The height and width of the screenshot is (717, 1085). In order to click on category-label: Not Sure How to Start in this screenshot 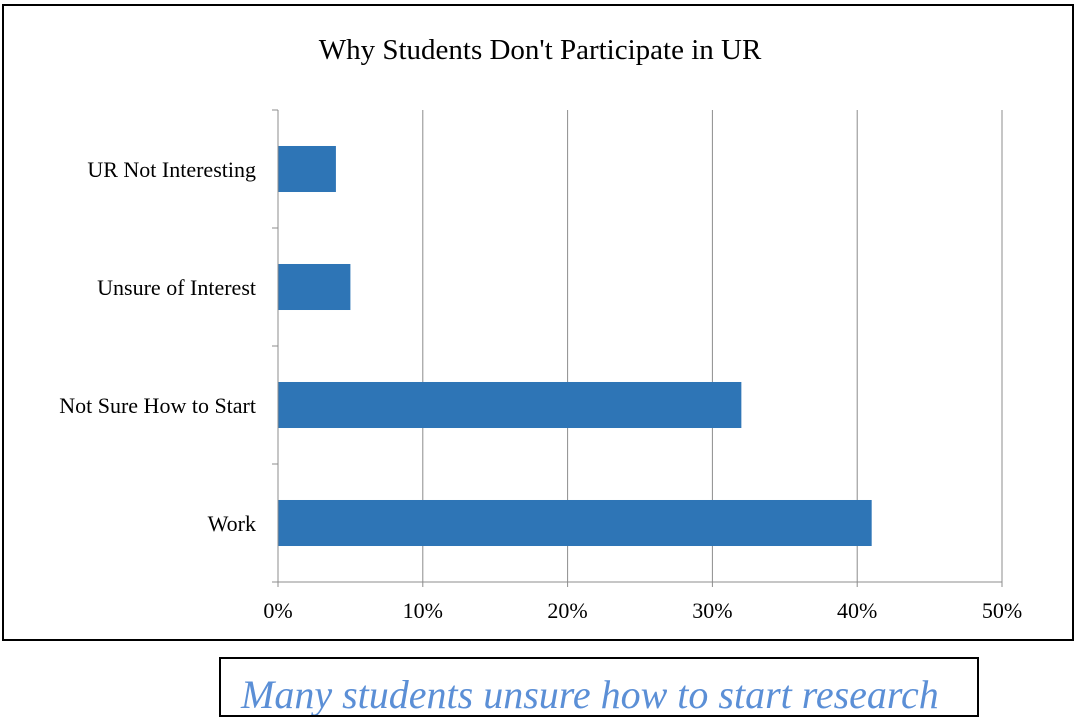, I will do `click(157, 405)`.